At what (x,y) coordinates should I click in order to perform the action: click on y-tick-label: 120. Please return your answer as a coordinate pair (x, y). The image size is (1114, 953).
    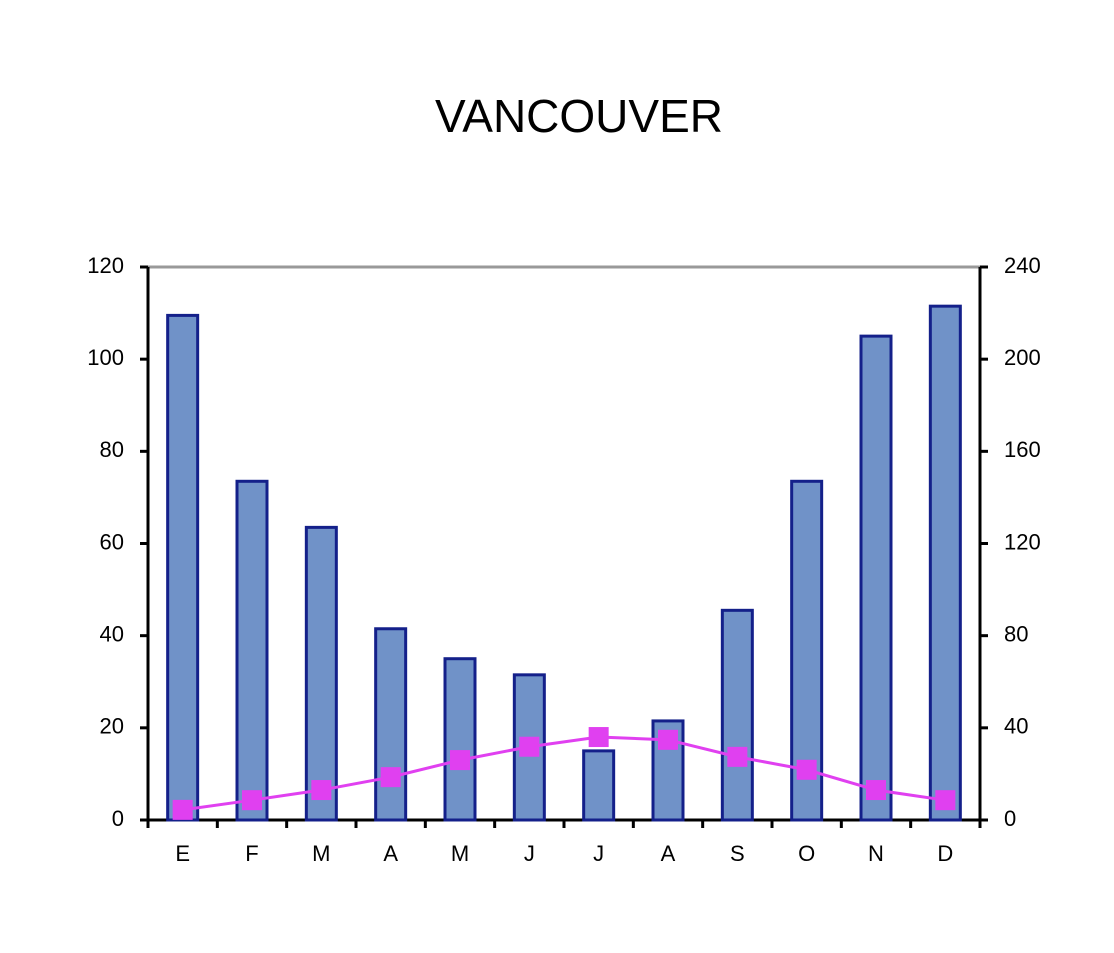
    Looking at the image, I should click on (105, 265).